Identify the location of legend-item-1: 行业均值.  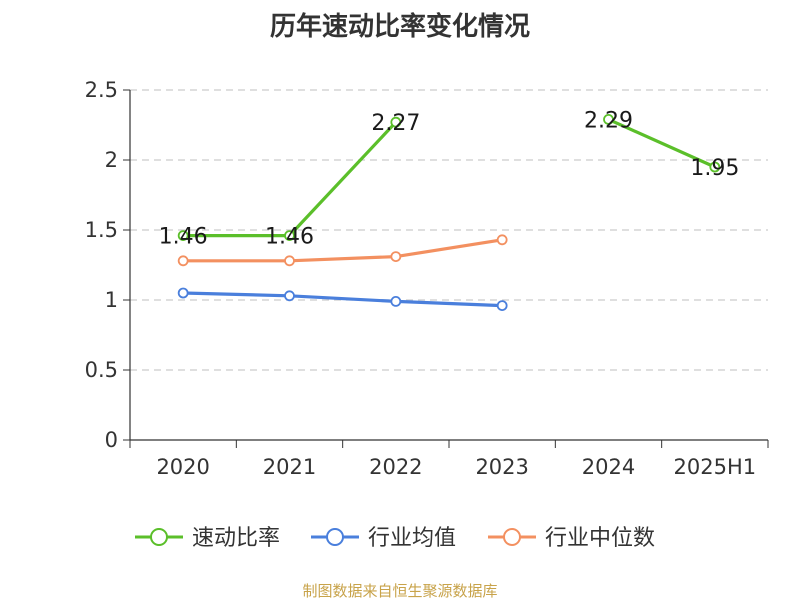
(383, 538).